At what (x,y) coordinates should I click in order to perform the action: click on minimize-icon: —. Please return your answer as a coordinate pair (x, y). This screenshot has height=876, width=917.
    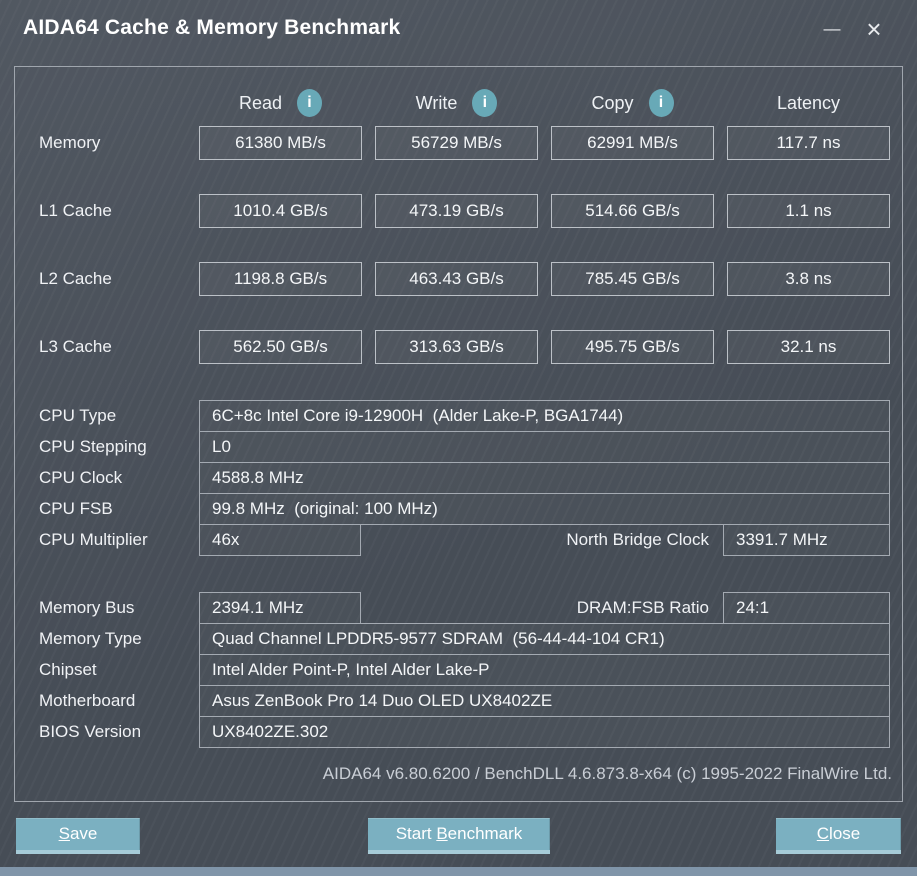
    Looking at the image, I should click on (832, 28).